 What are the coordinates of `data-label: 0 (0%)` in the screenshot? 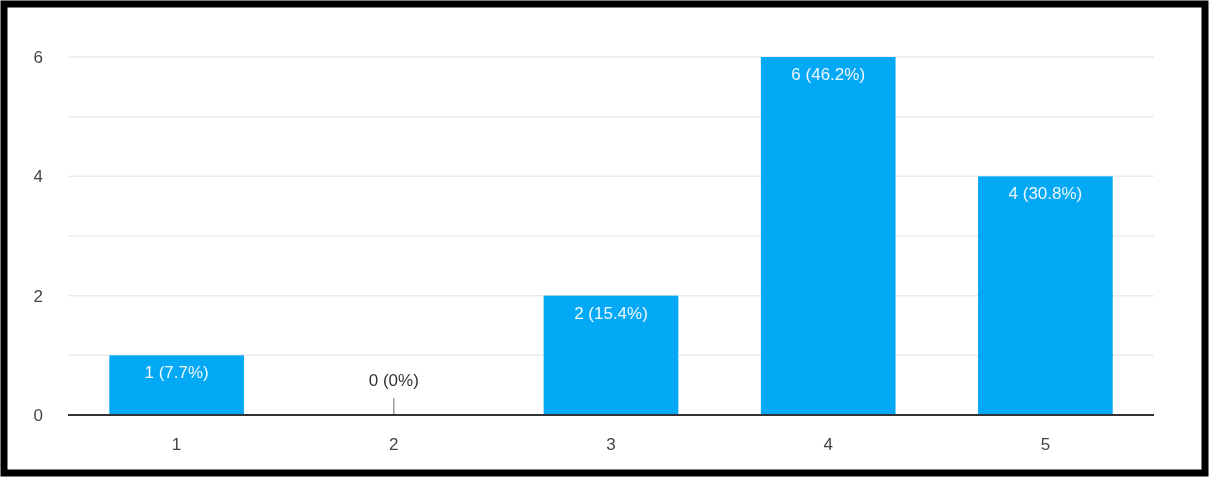 It's located at (393, 380).